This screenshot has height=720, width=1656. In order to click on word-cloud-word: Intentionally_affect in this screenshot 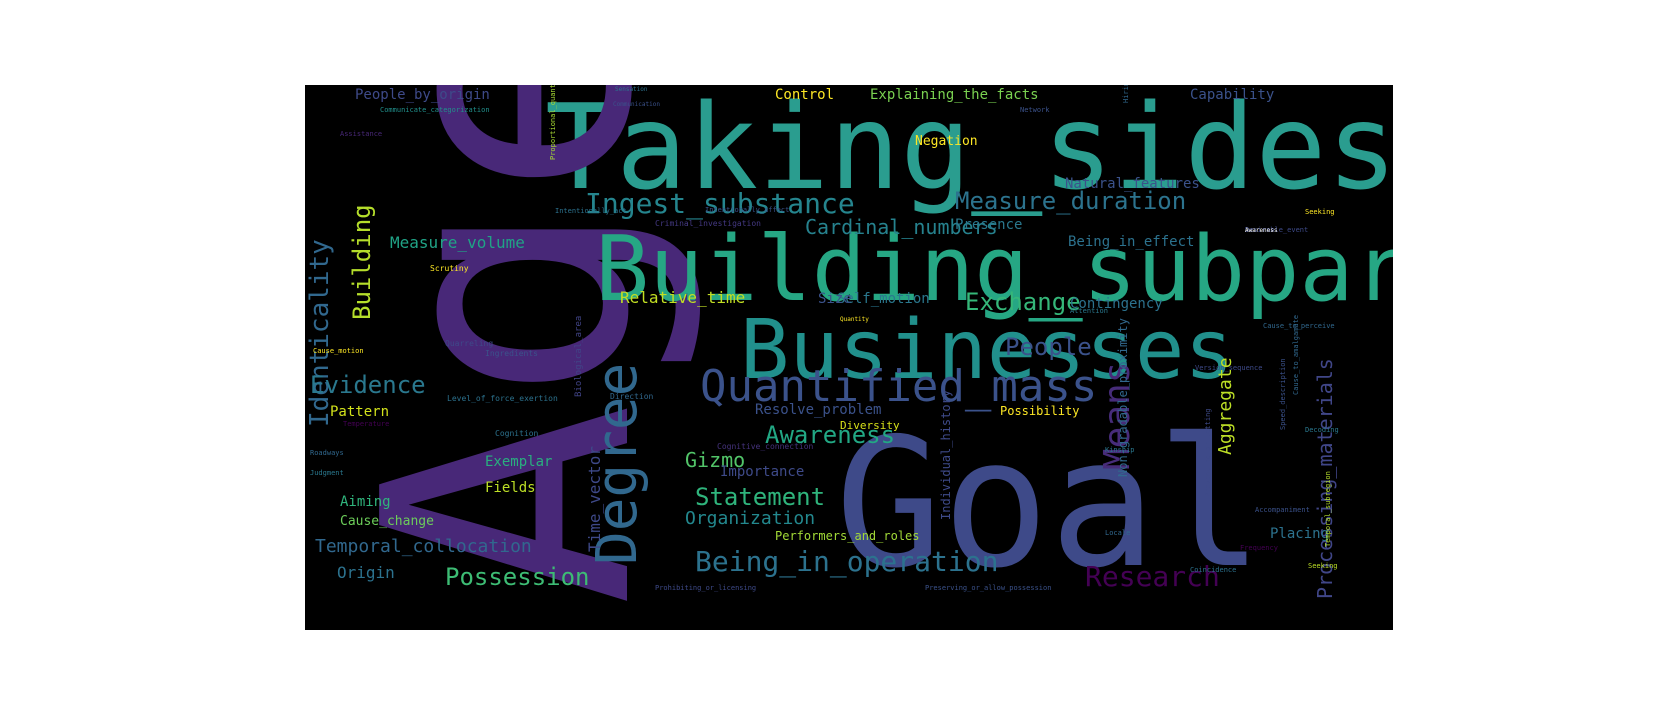, I will do `click(747, 210)`.